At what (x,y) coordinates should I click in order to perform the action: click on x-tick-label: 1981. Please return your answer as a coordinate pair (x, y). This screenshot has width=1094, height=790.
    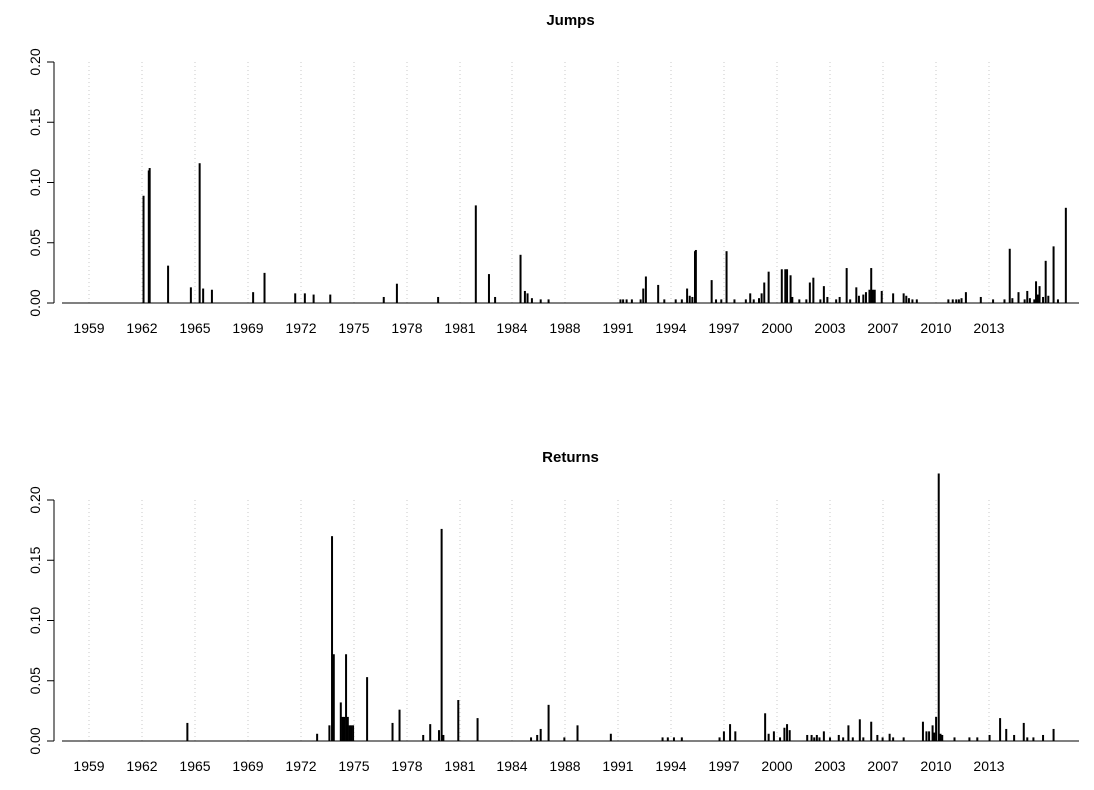
    Looking at the image, I should click on (459, 766).